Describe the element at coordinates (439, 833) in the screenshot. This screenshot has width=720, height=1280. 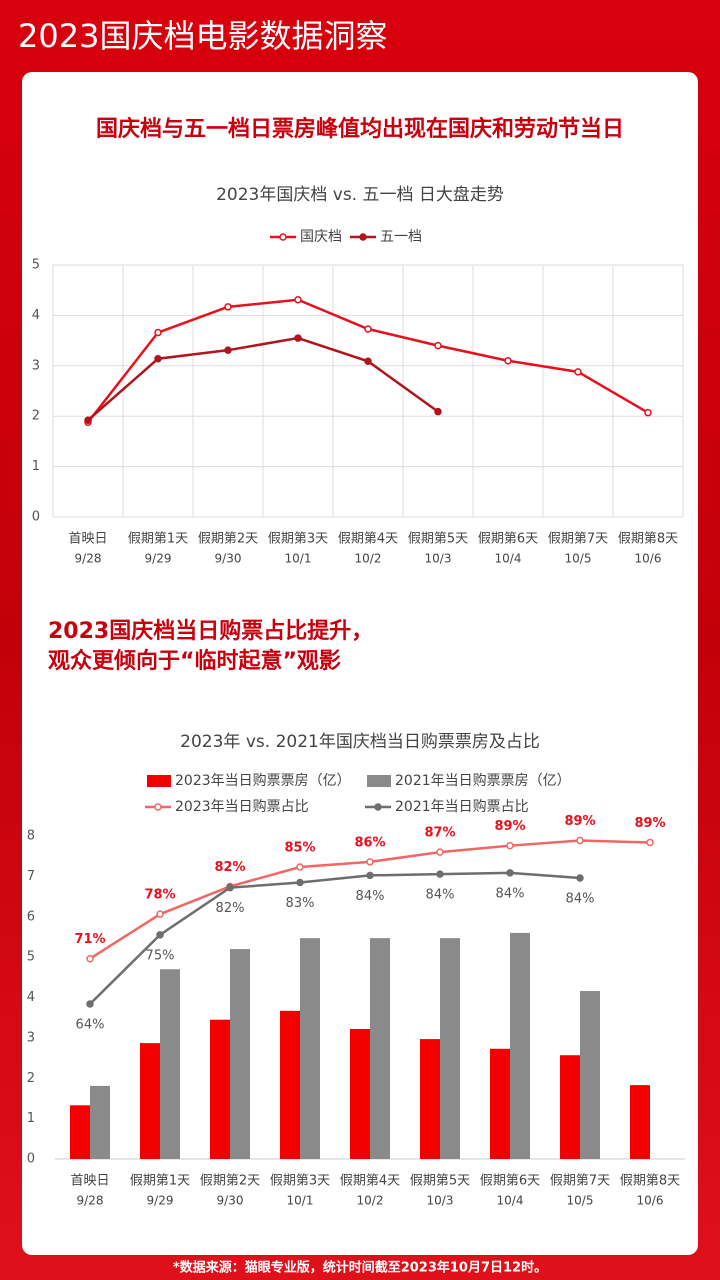
I see `value-label: 87%` at that location.